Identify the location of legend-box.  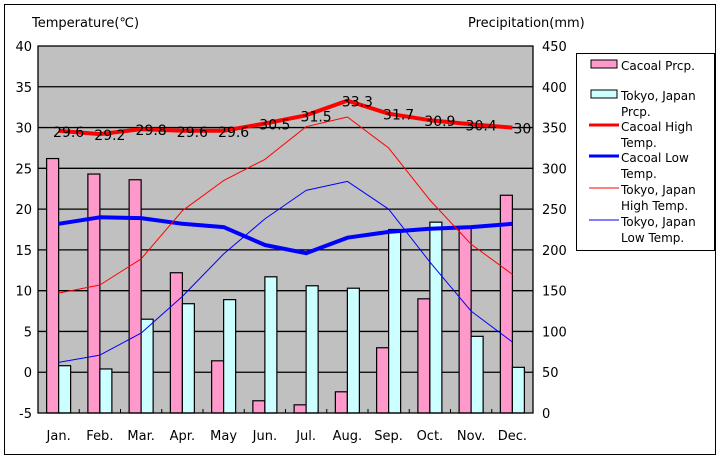
(645, 152).